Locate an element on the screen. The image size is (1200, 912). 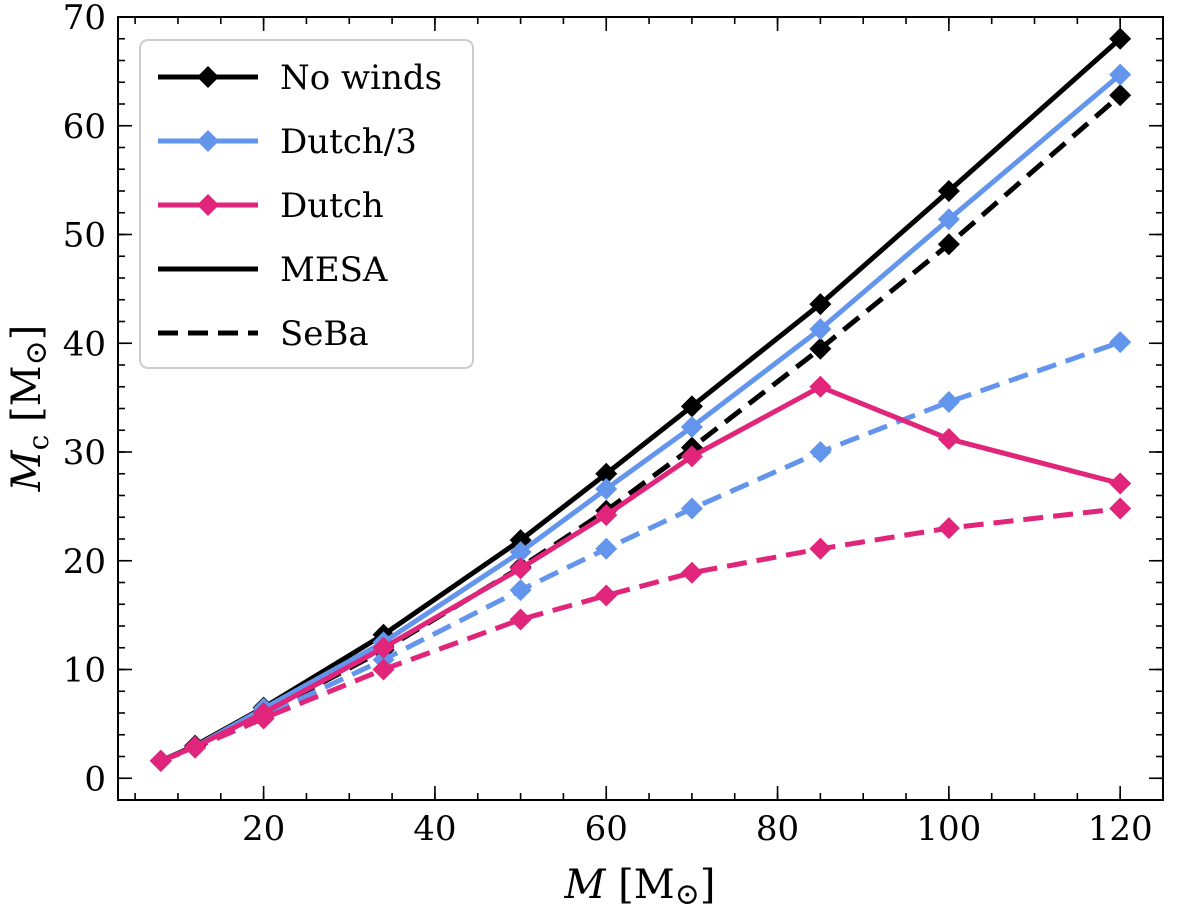
legend-label: No winds is located at coordinates (361, 78).